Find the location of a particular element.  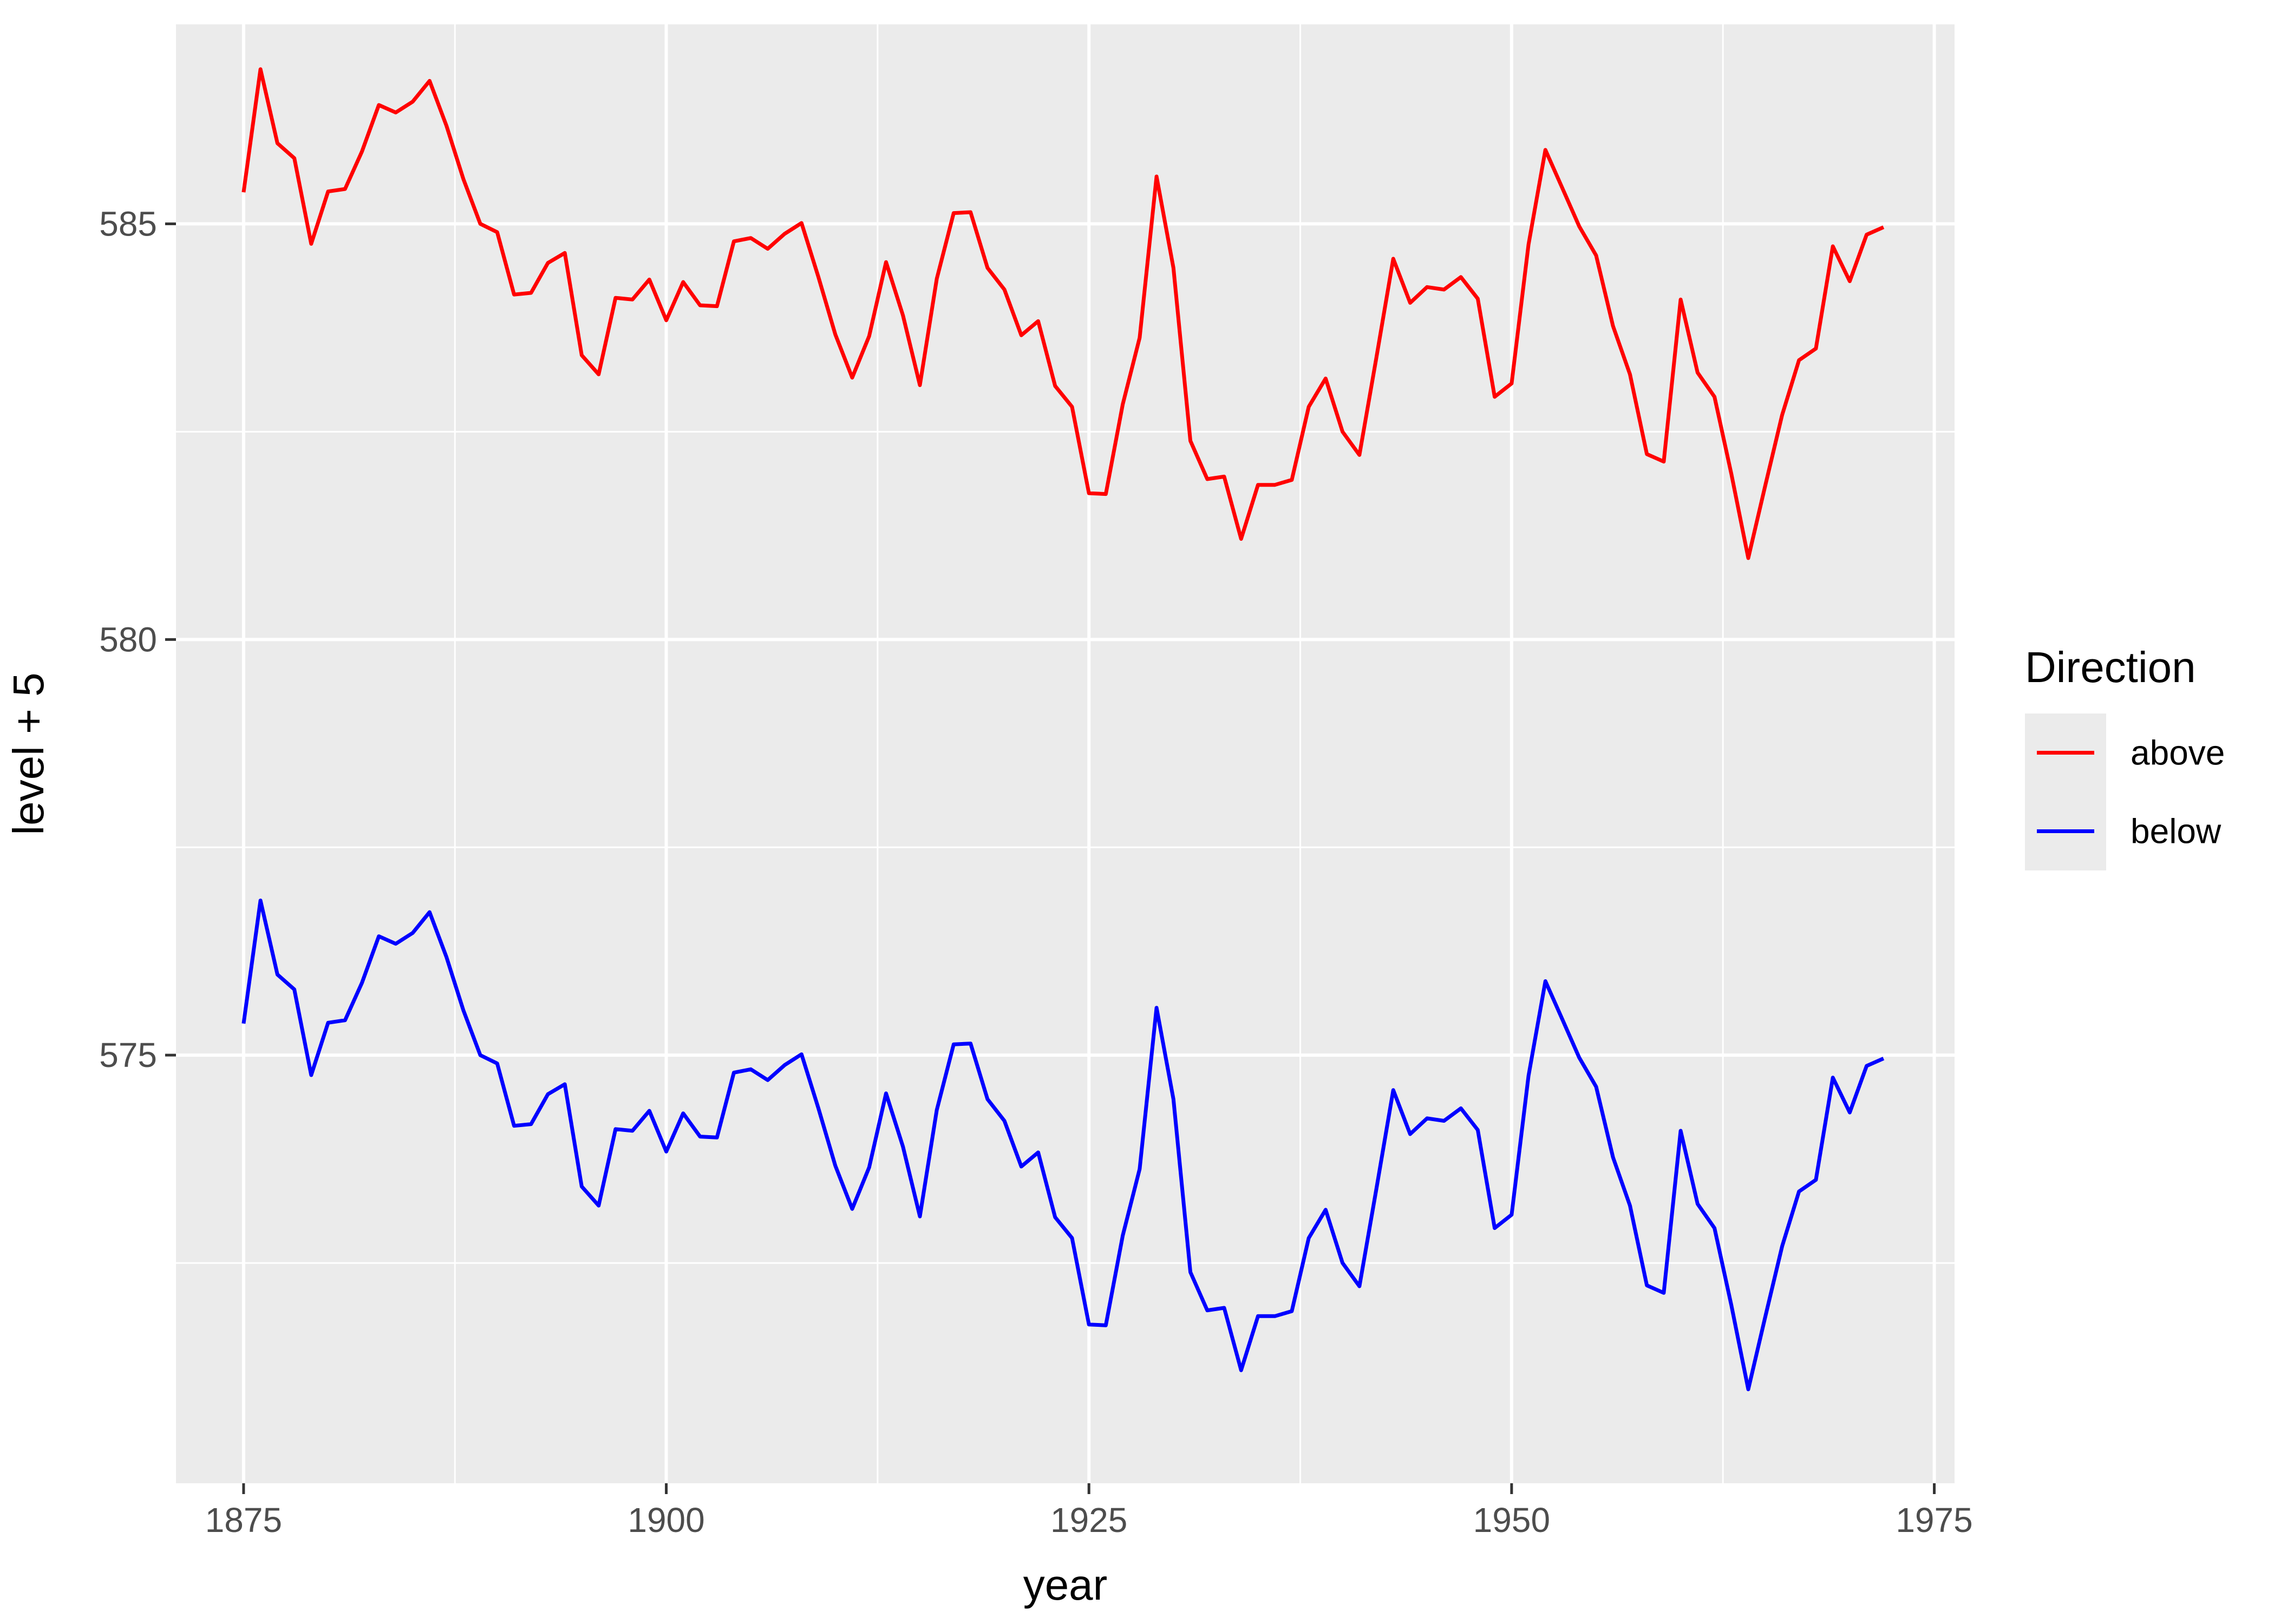

legend-key-background is located at coordinates (2066, 791).